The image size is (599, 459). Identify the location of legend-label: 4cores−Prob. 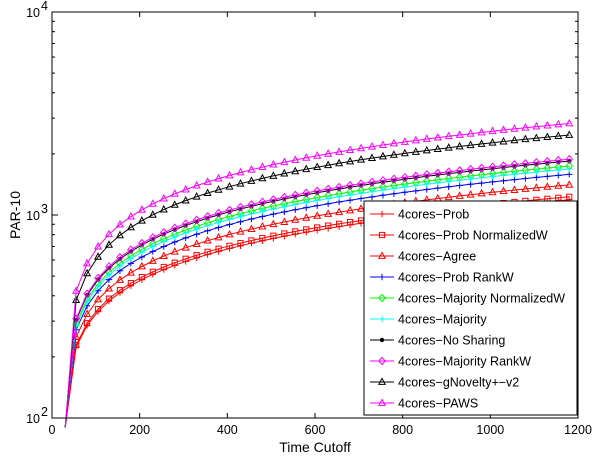
(433, 215).